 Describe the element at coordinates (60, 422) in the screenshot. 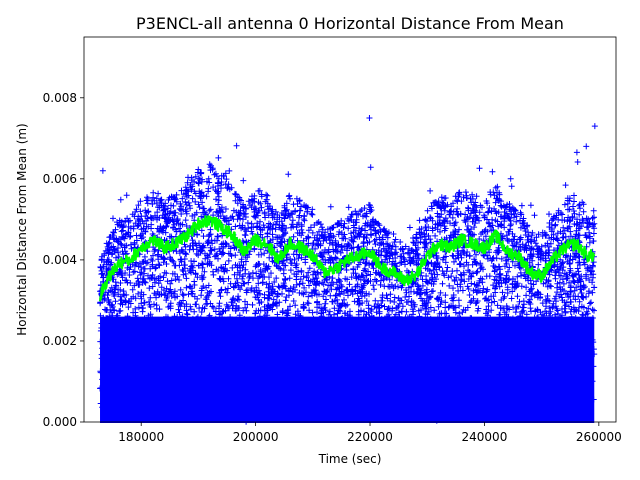

I see `y-tick-label: 0.000` at that location.